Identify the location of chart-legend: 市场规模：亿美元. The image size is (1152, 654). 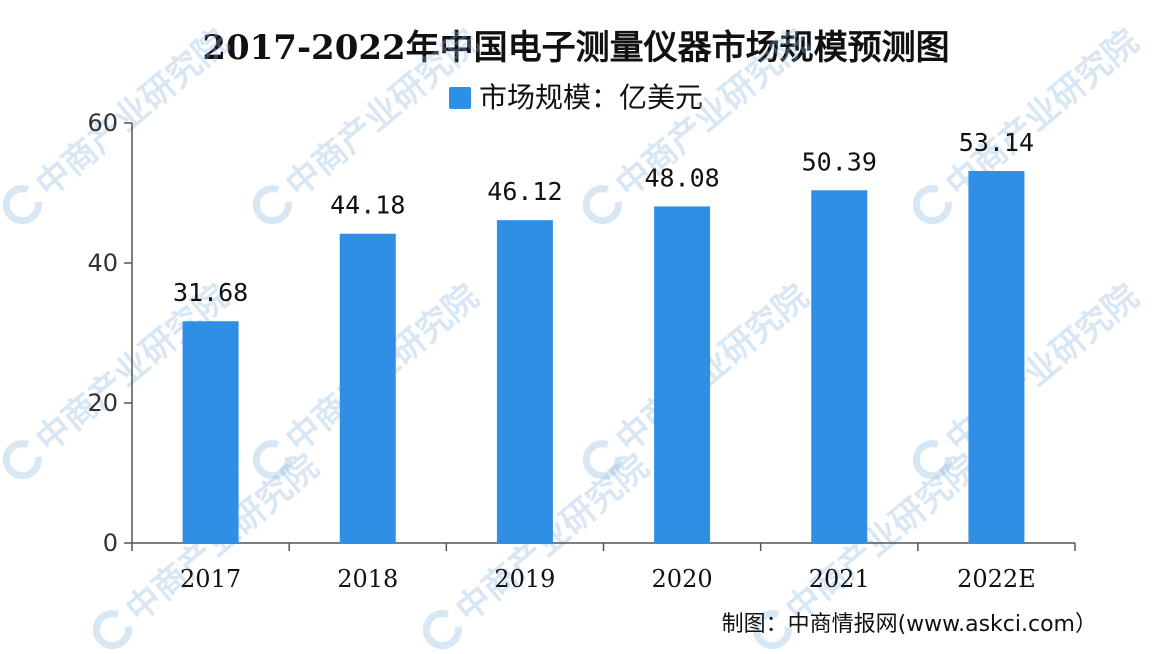
(576, 96).